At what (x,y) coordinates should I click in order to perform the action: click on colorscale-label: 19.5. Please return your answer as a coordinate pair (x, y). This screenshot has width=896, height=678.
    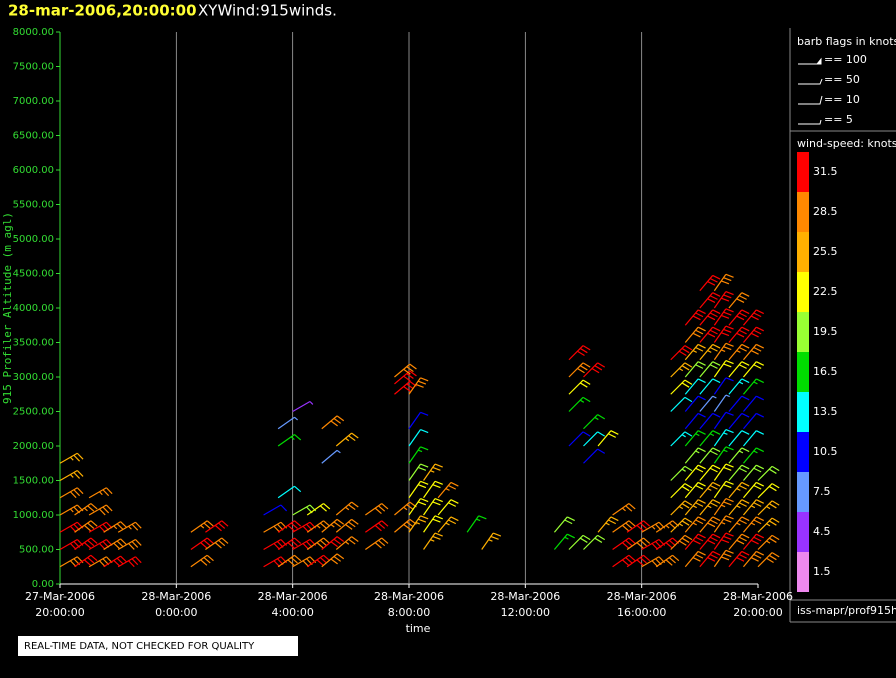
    Looking at the image, I should click on (825, 331).